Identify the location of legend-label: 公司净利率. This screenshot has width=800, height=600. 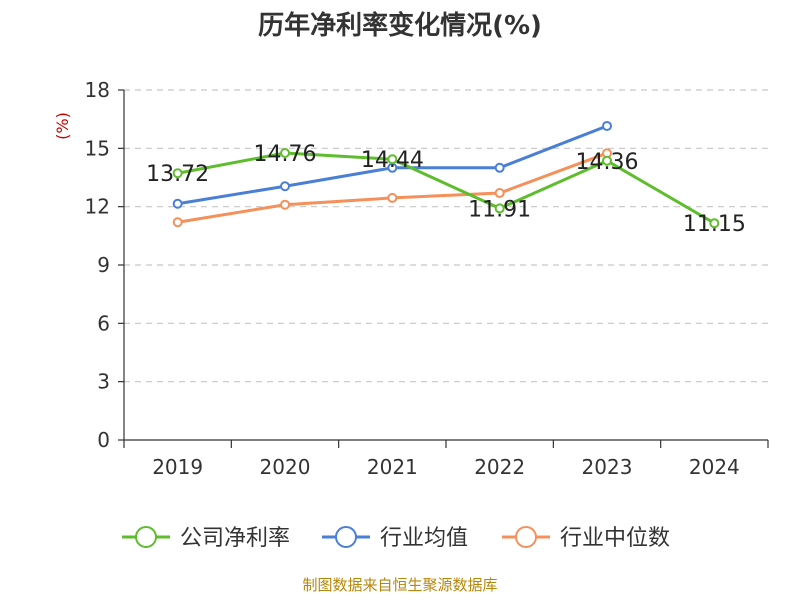
(235, 538).